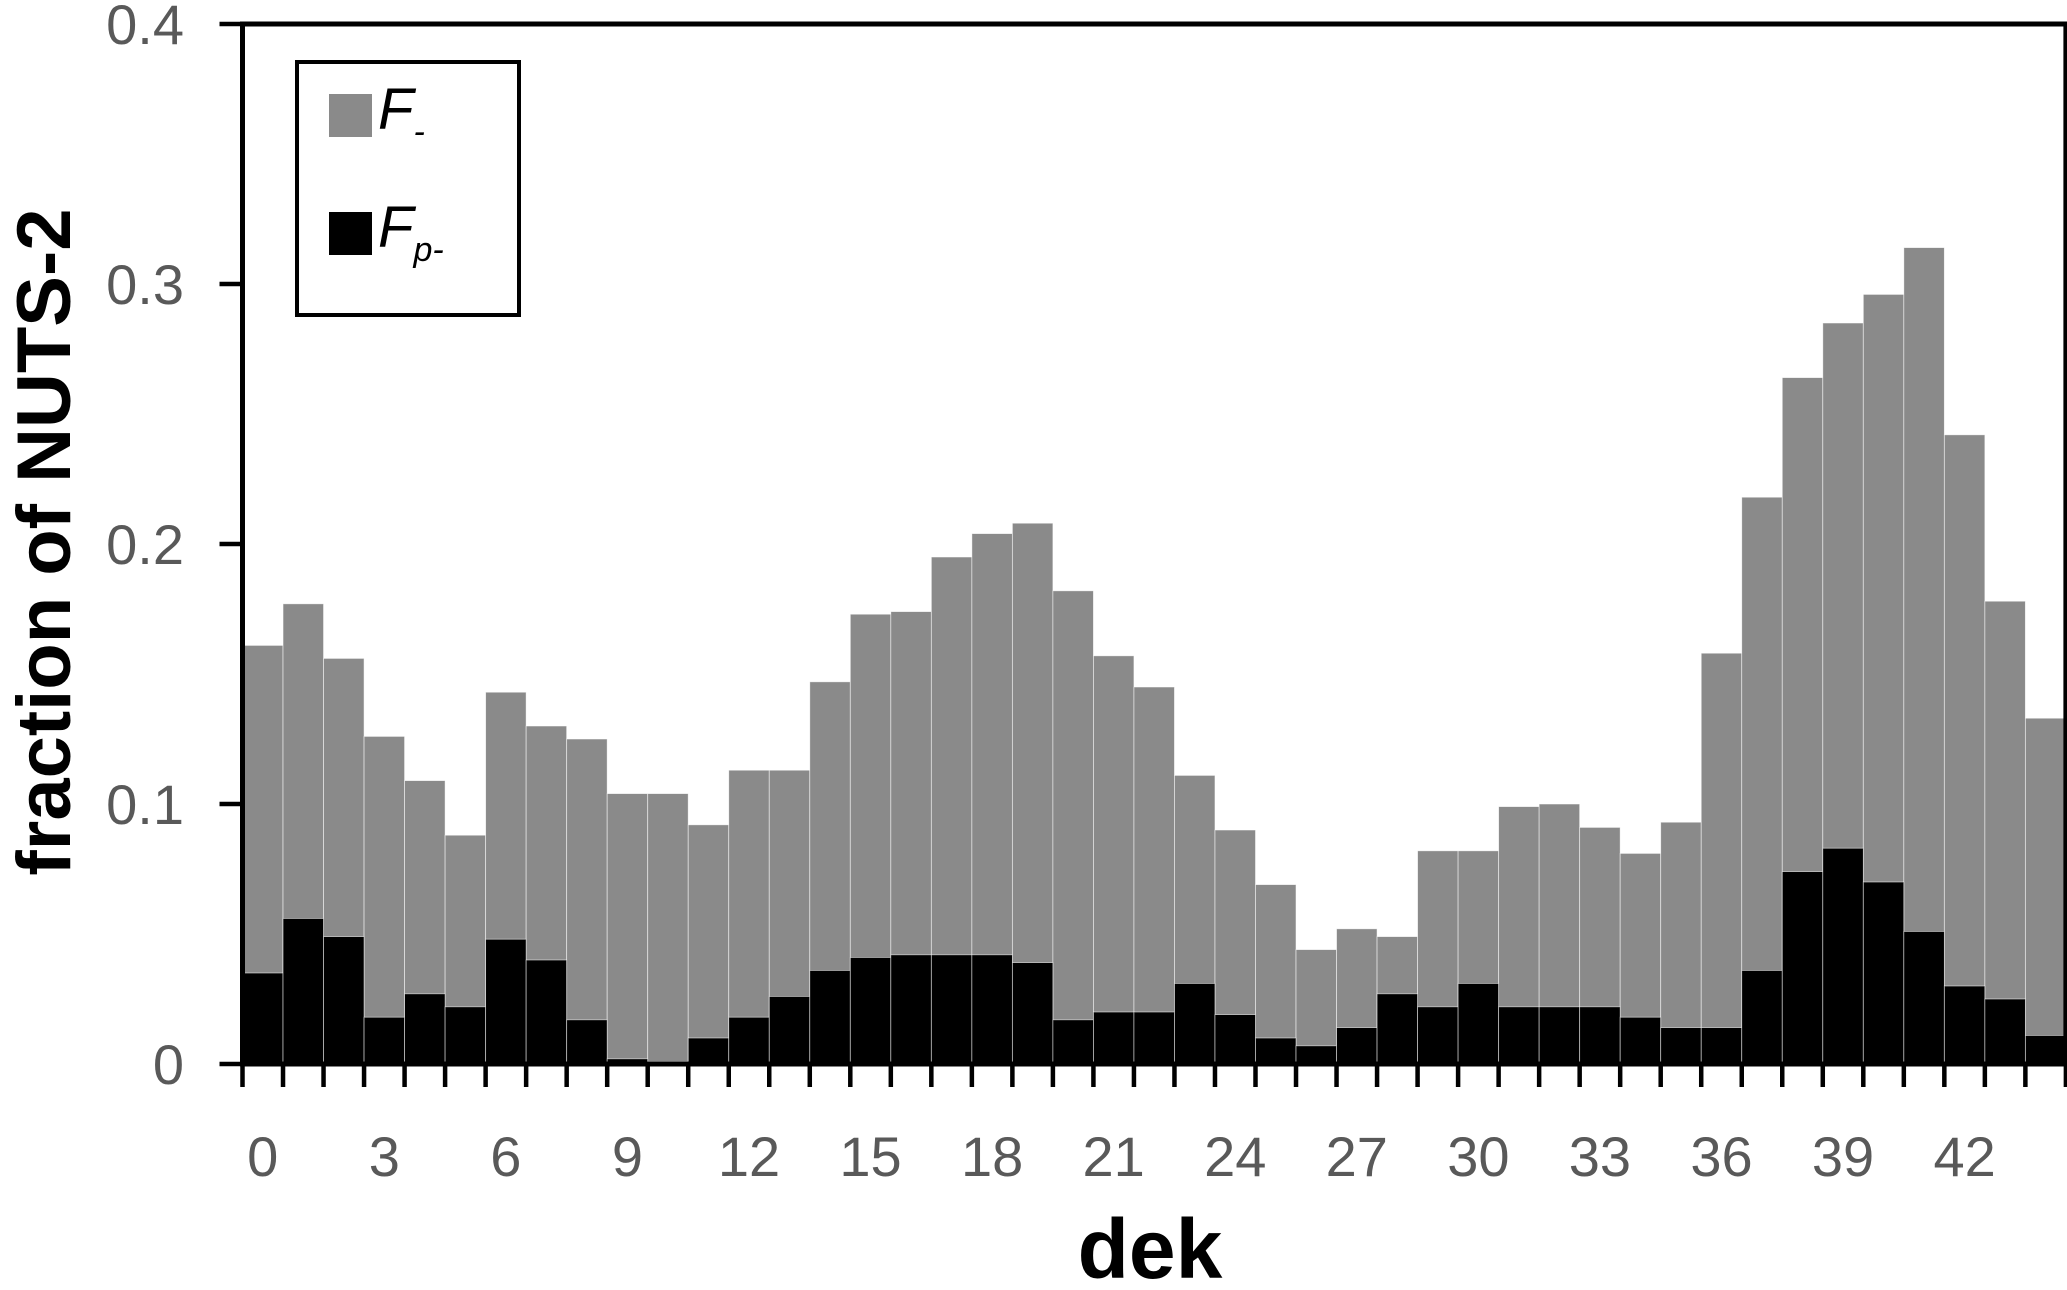 The image size is (2067, 1290). Describe the element at coordinates (465, 1035) in the screenshot. I see `bar-Fp--dek5` at that location.